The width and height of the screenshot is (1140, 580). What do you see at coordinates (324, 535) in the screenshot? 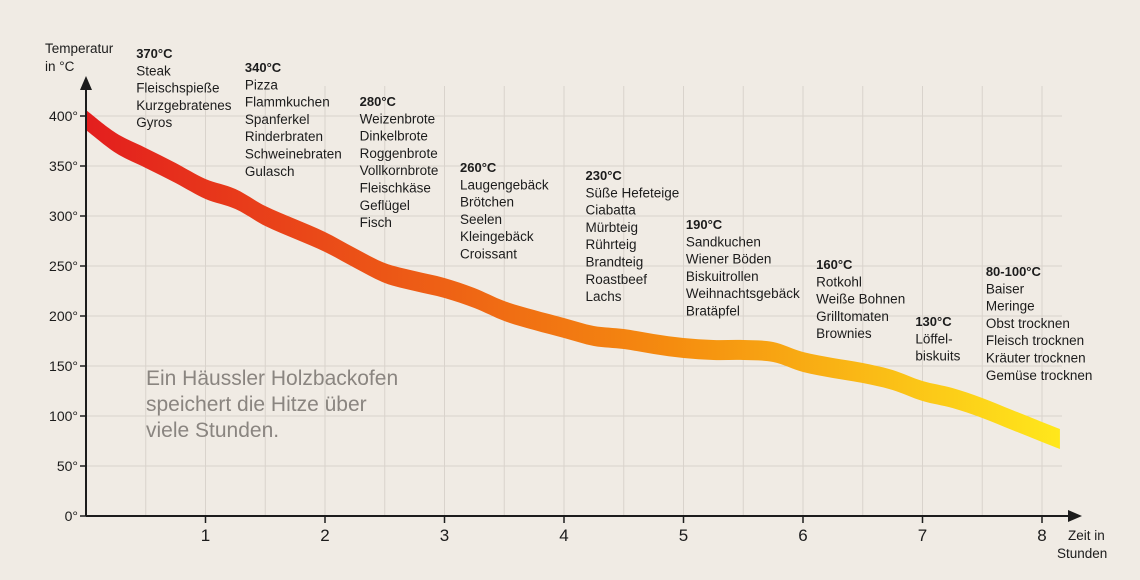
I see `x-tick-label: 2` at bounding box center [324, 535].